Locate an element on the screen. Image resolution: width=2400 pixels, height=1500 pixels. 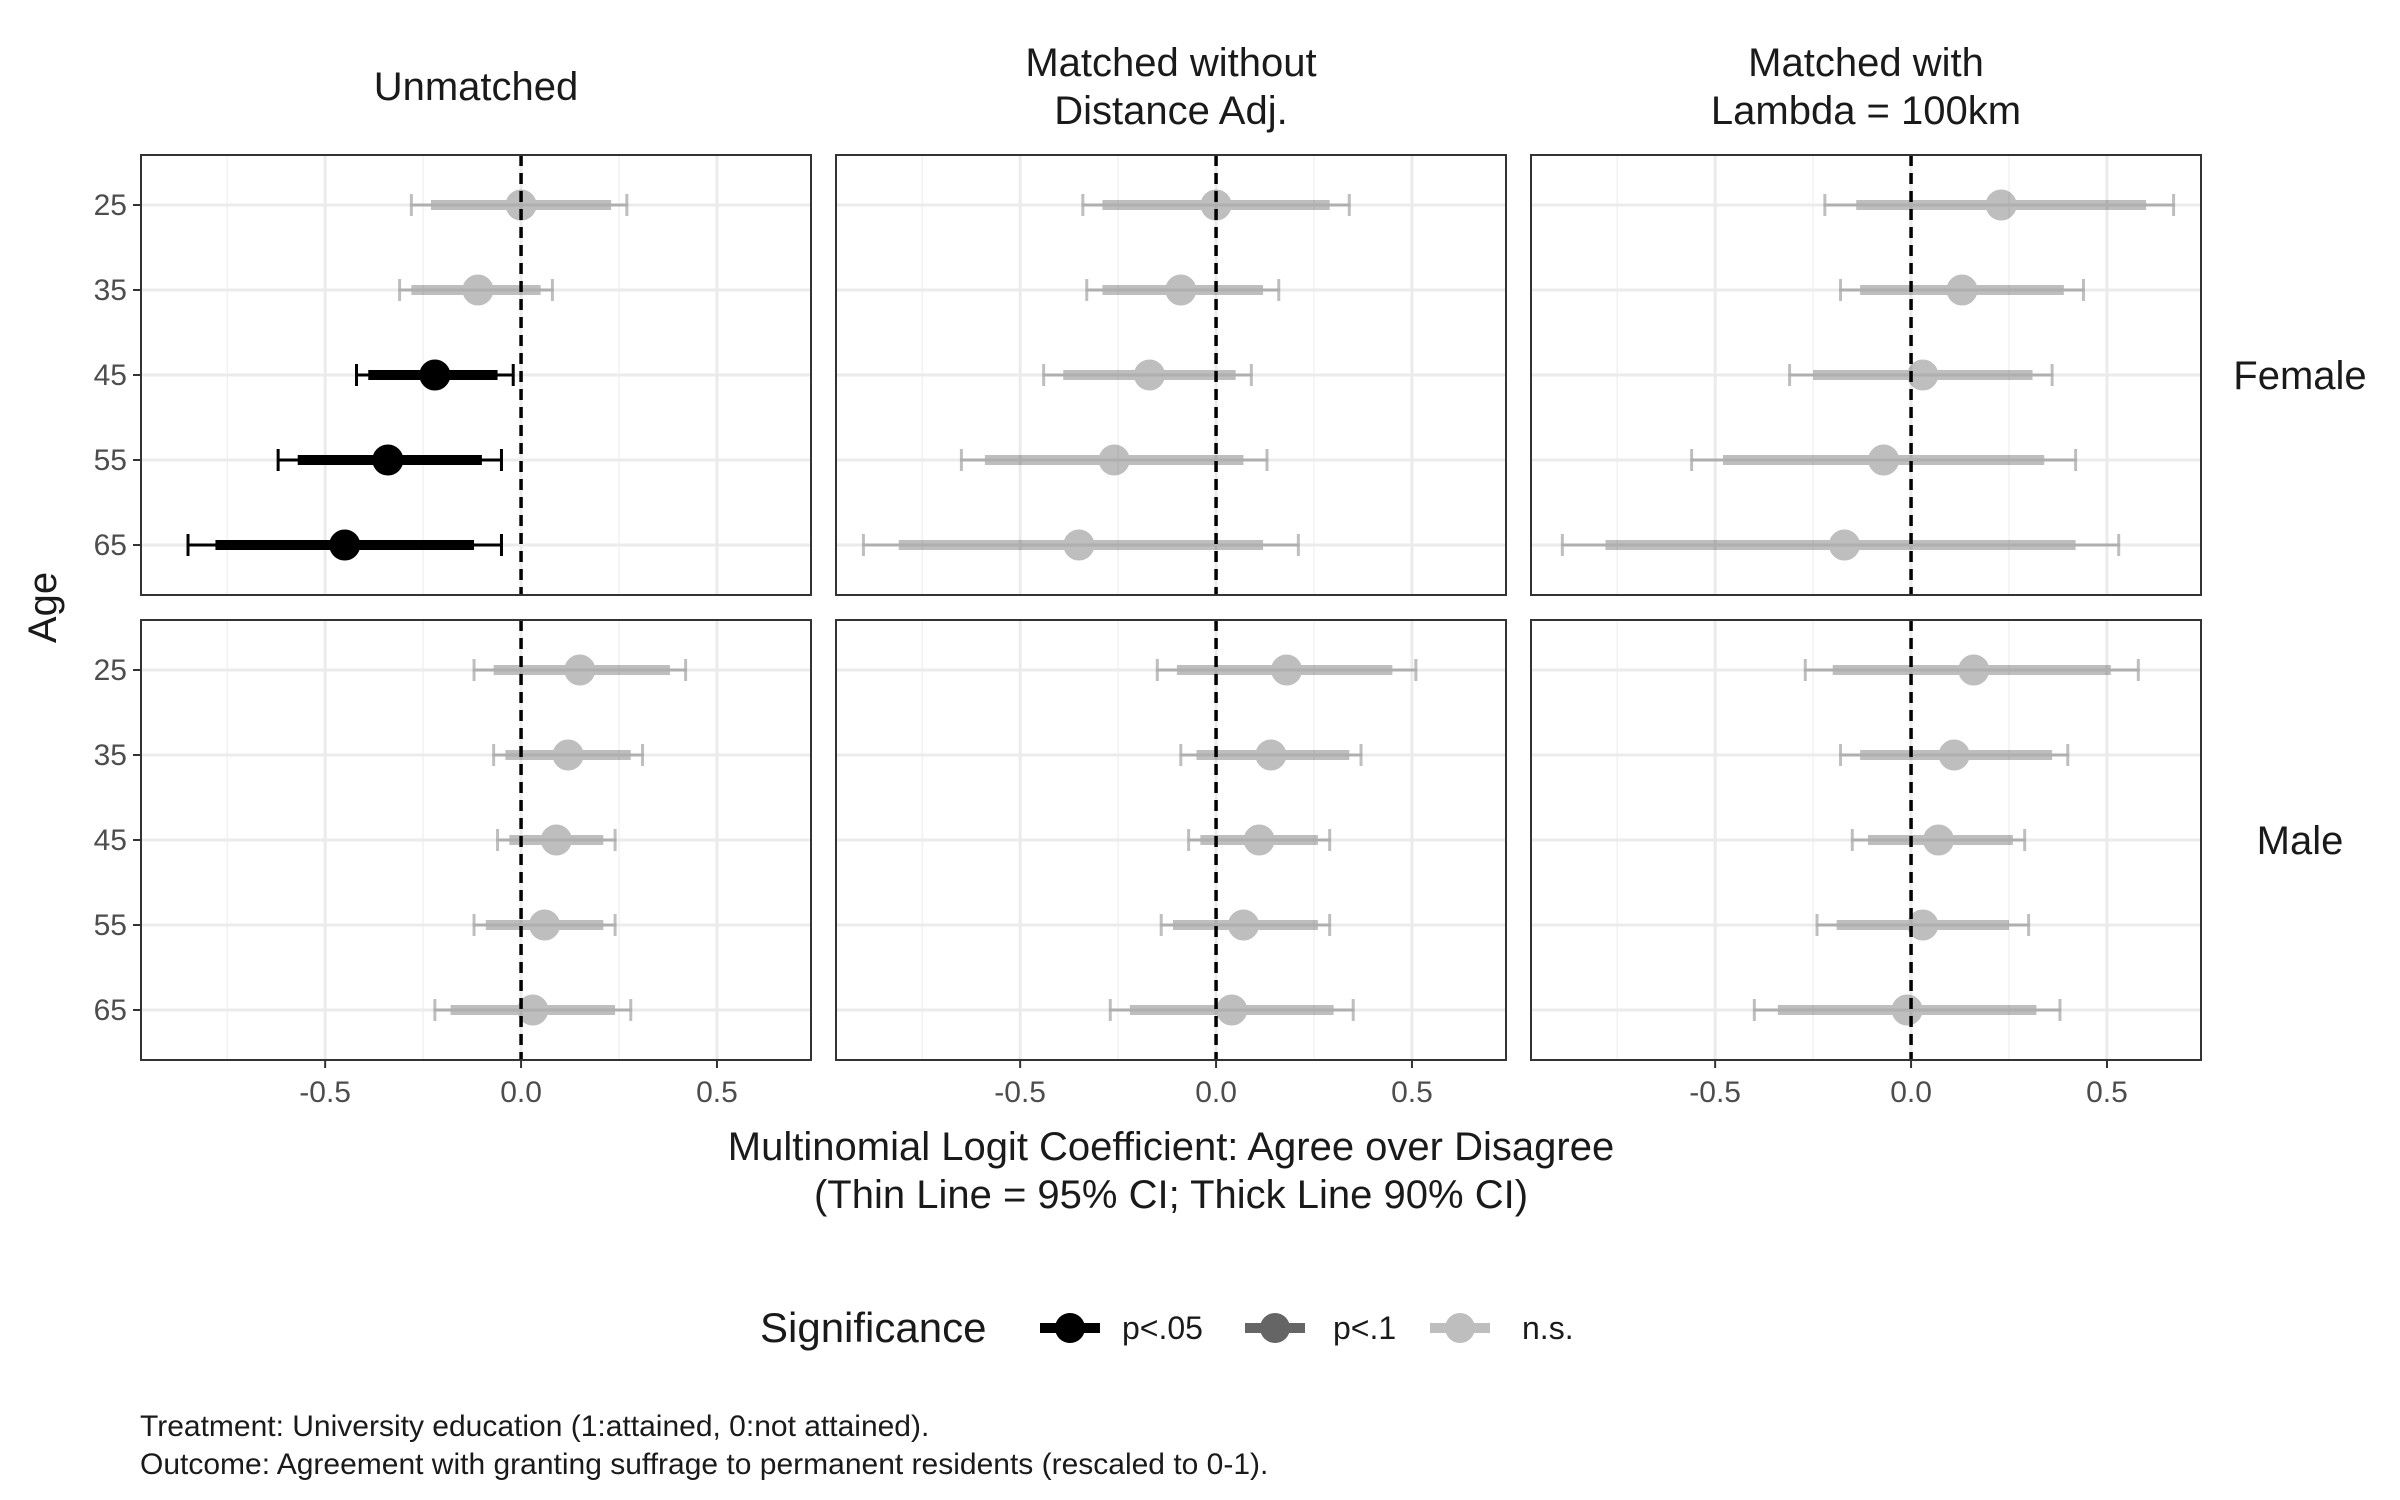
facet-col-title: Unmatched is located at coordinates (476, 87).